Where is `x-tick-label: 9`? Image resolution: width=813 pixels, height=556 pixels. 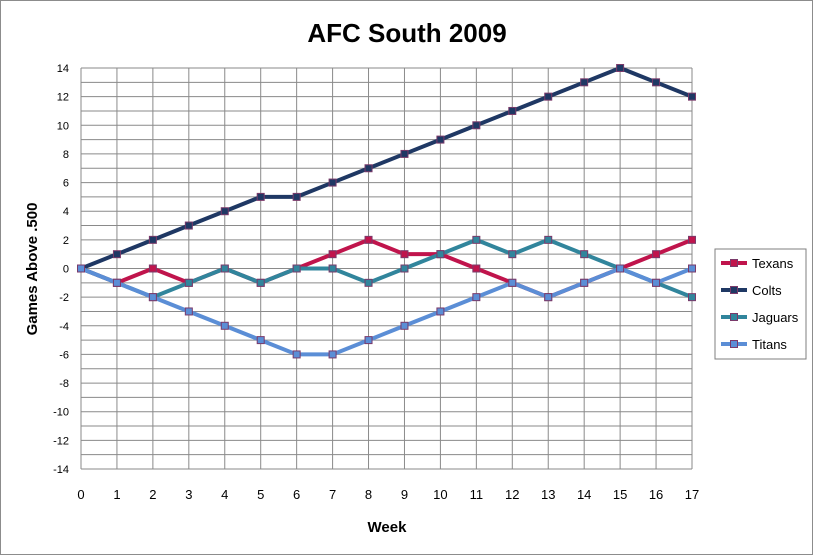
x-tick-label: 9 is located at coordinates (404, 494).